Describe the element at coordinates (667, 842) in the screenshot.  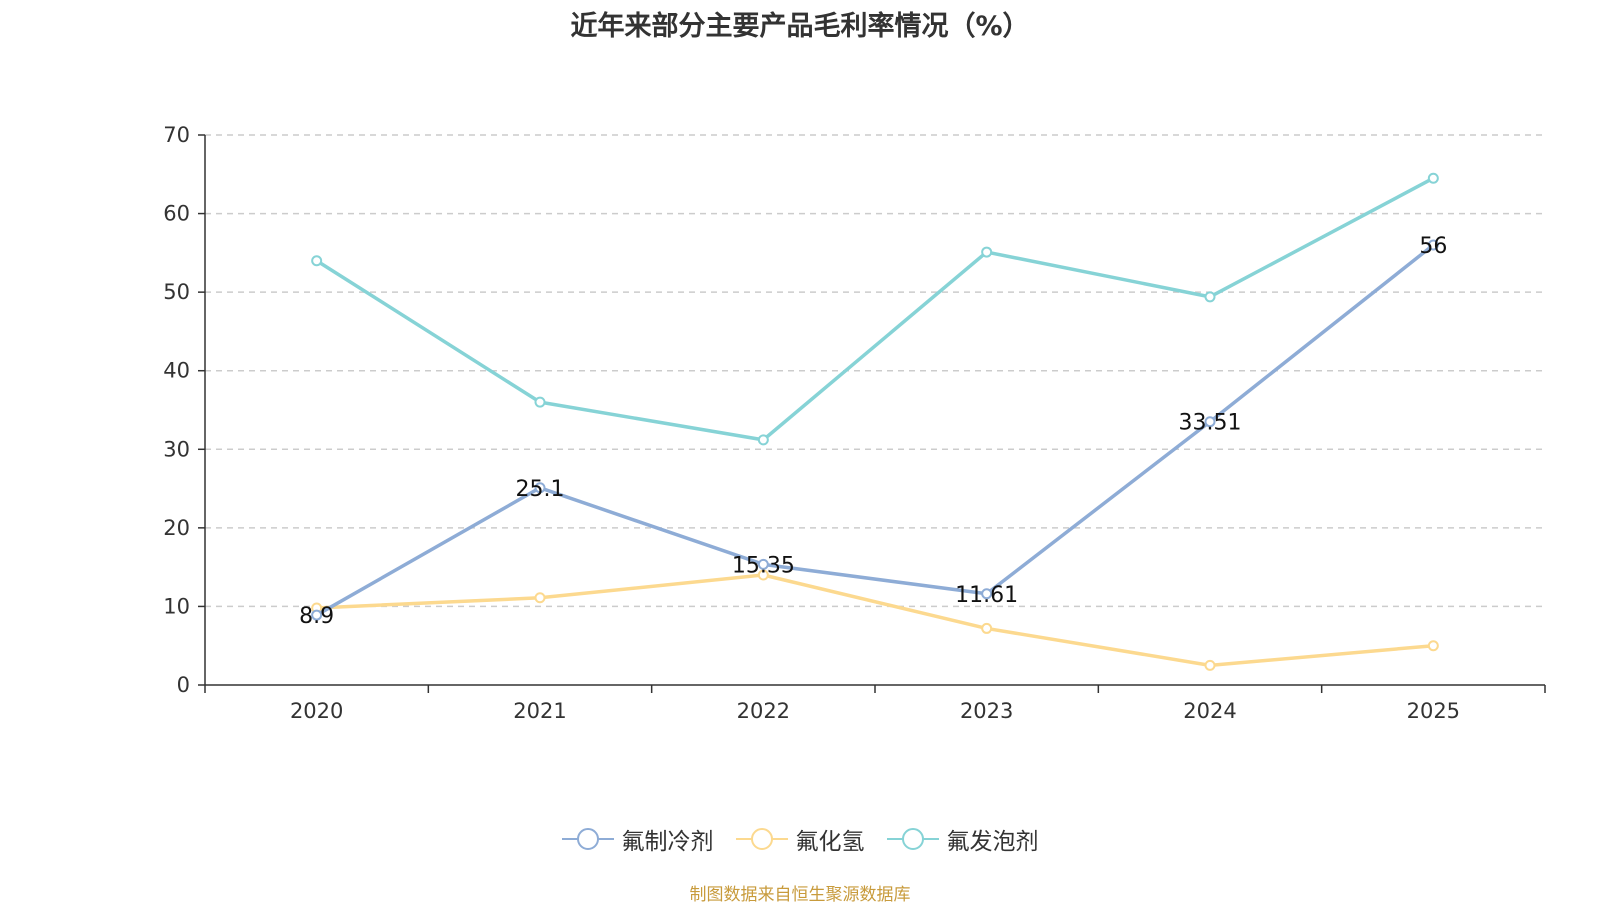
I see `legend-label: 氟制冷剂` at that location.